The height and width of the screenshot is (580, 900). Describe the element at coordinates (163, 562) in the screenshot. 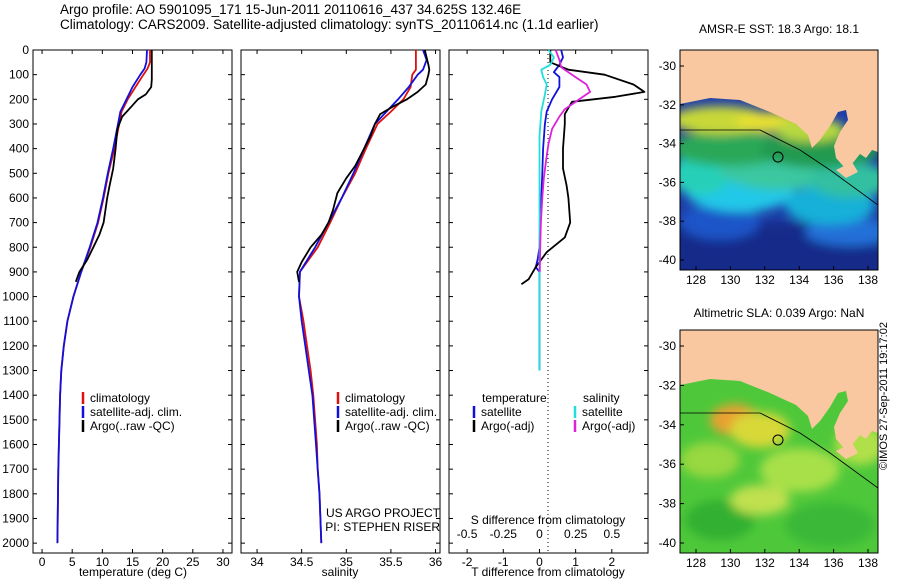

I see `x-tick-label: 20` at that location.